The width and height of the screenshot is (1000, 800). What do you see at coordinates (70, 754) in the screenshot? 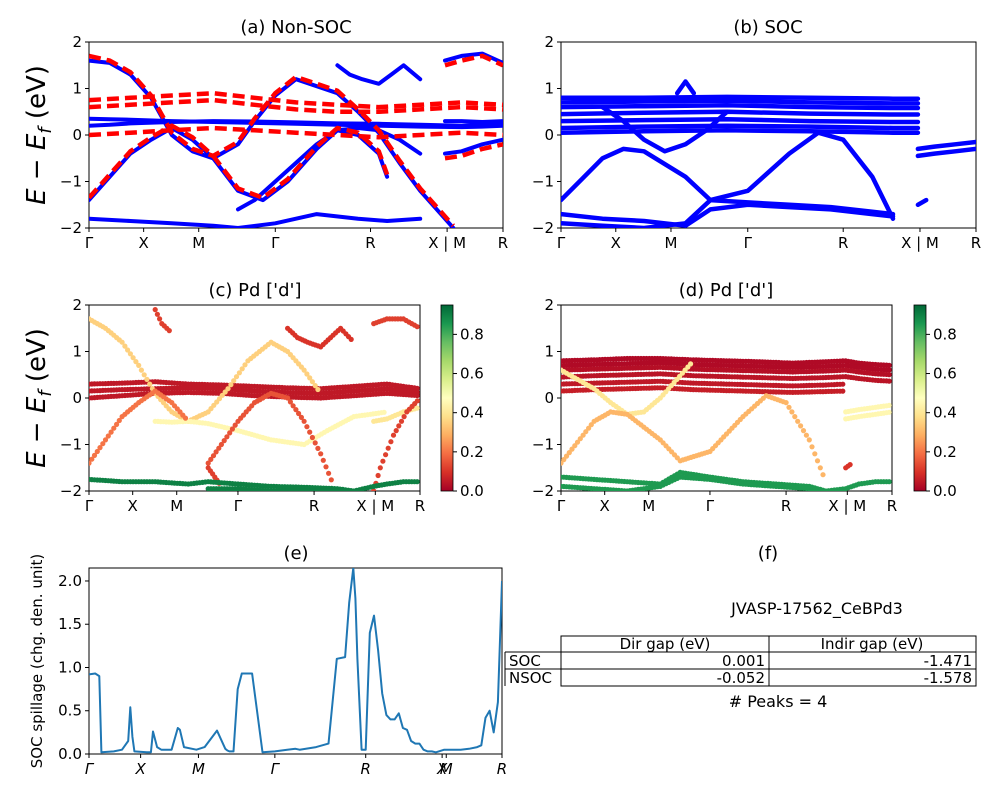
I see `y-tick-label: 0.0` at bounding box center [70, 754].